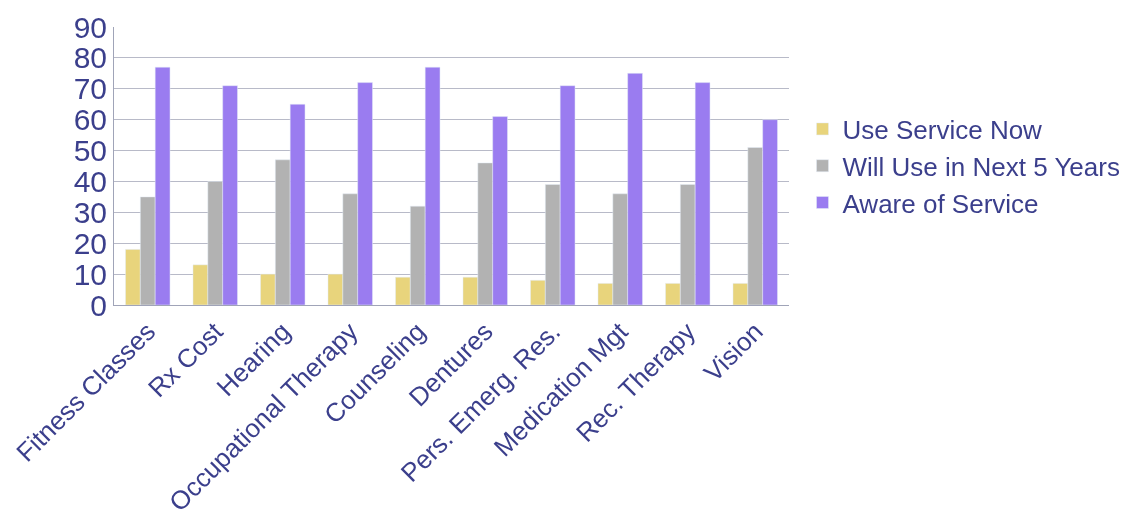  What do you see at coordinates (90, 243) in the screenshot?
I see `y-tick-label: 20` at bounding box center [90, 243].